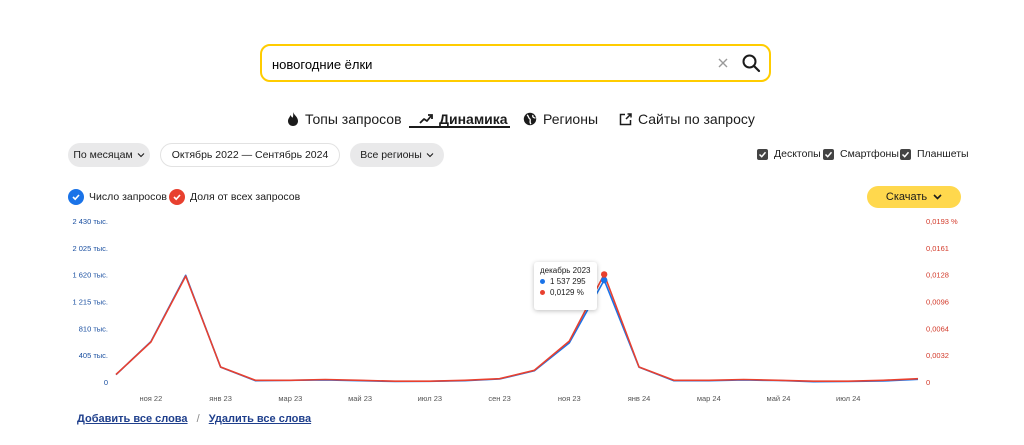 This screenshot has height=445, width=1024. I want to click on download-label: Скачать, so click(906, 197).